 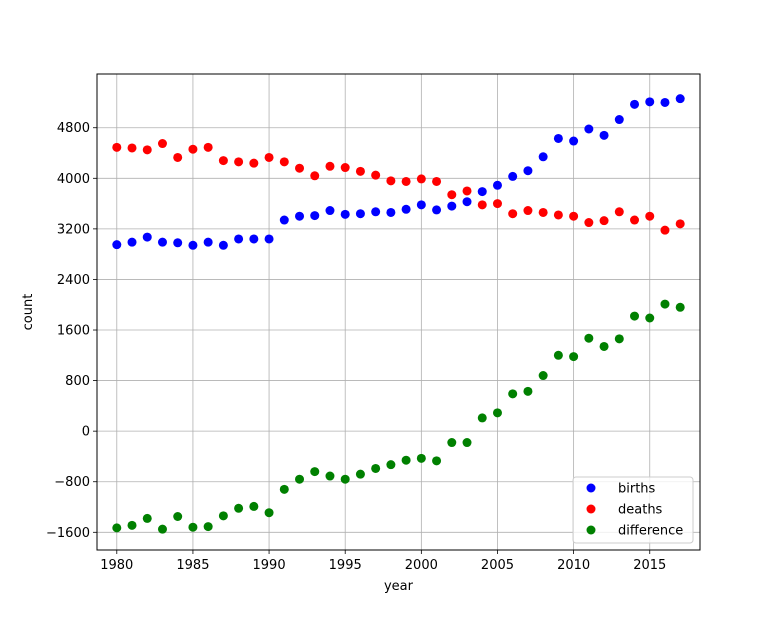 I want to click on legend-label-difference: difference, so click(x=650, y=531).